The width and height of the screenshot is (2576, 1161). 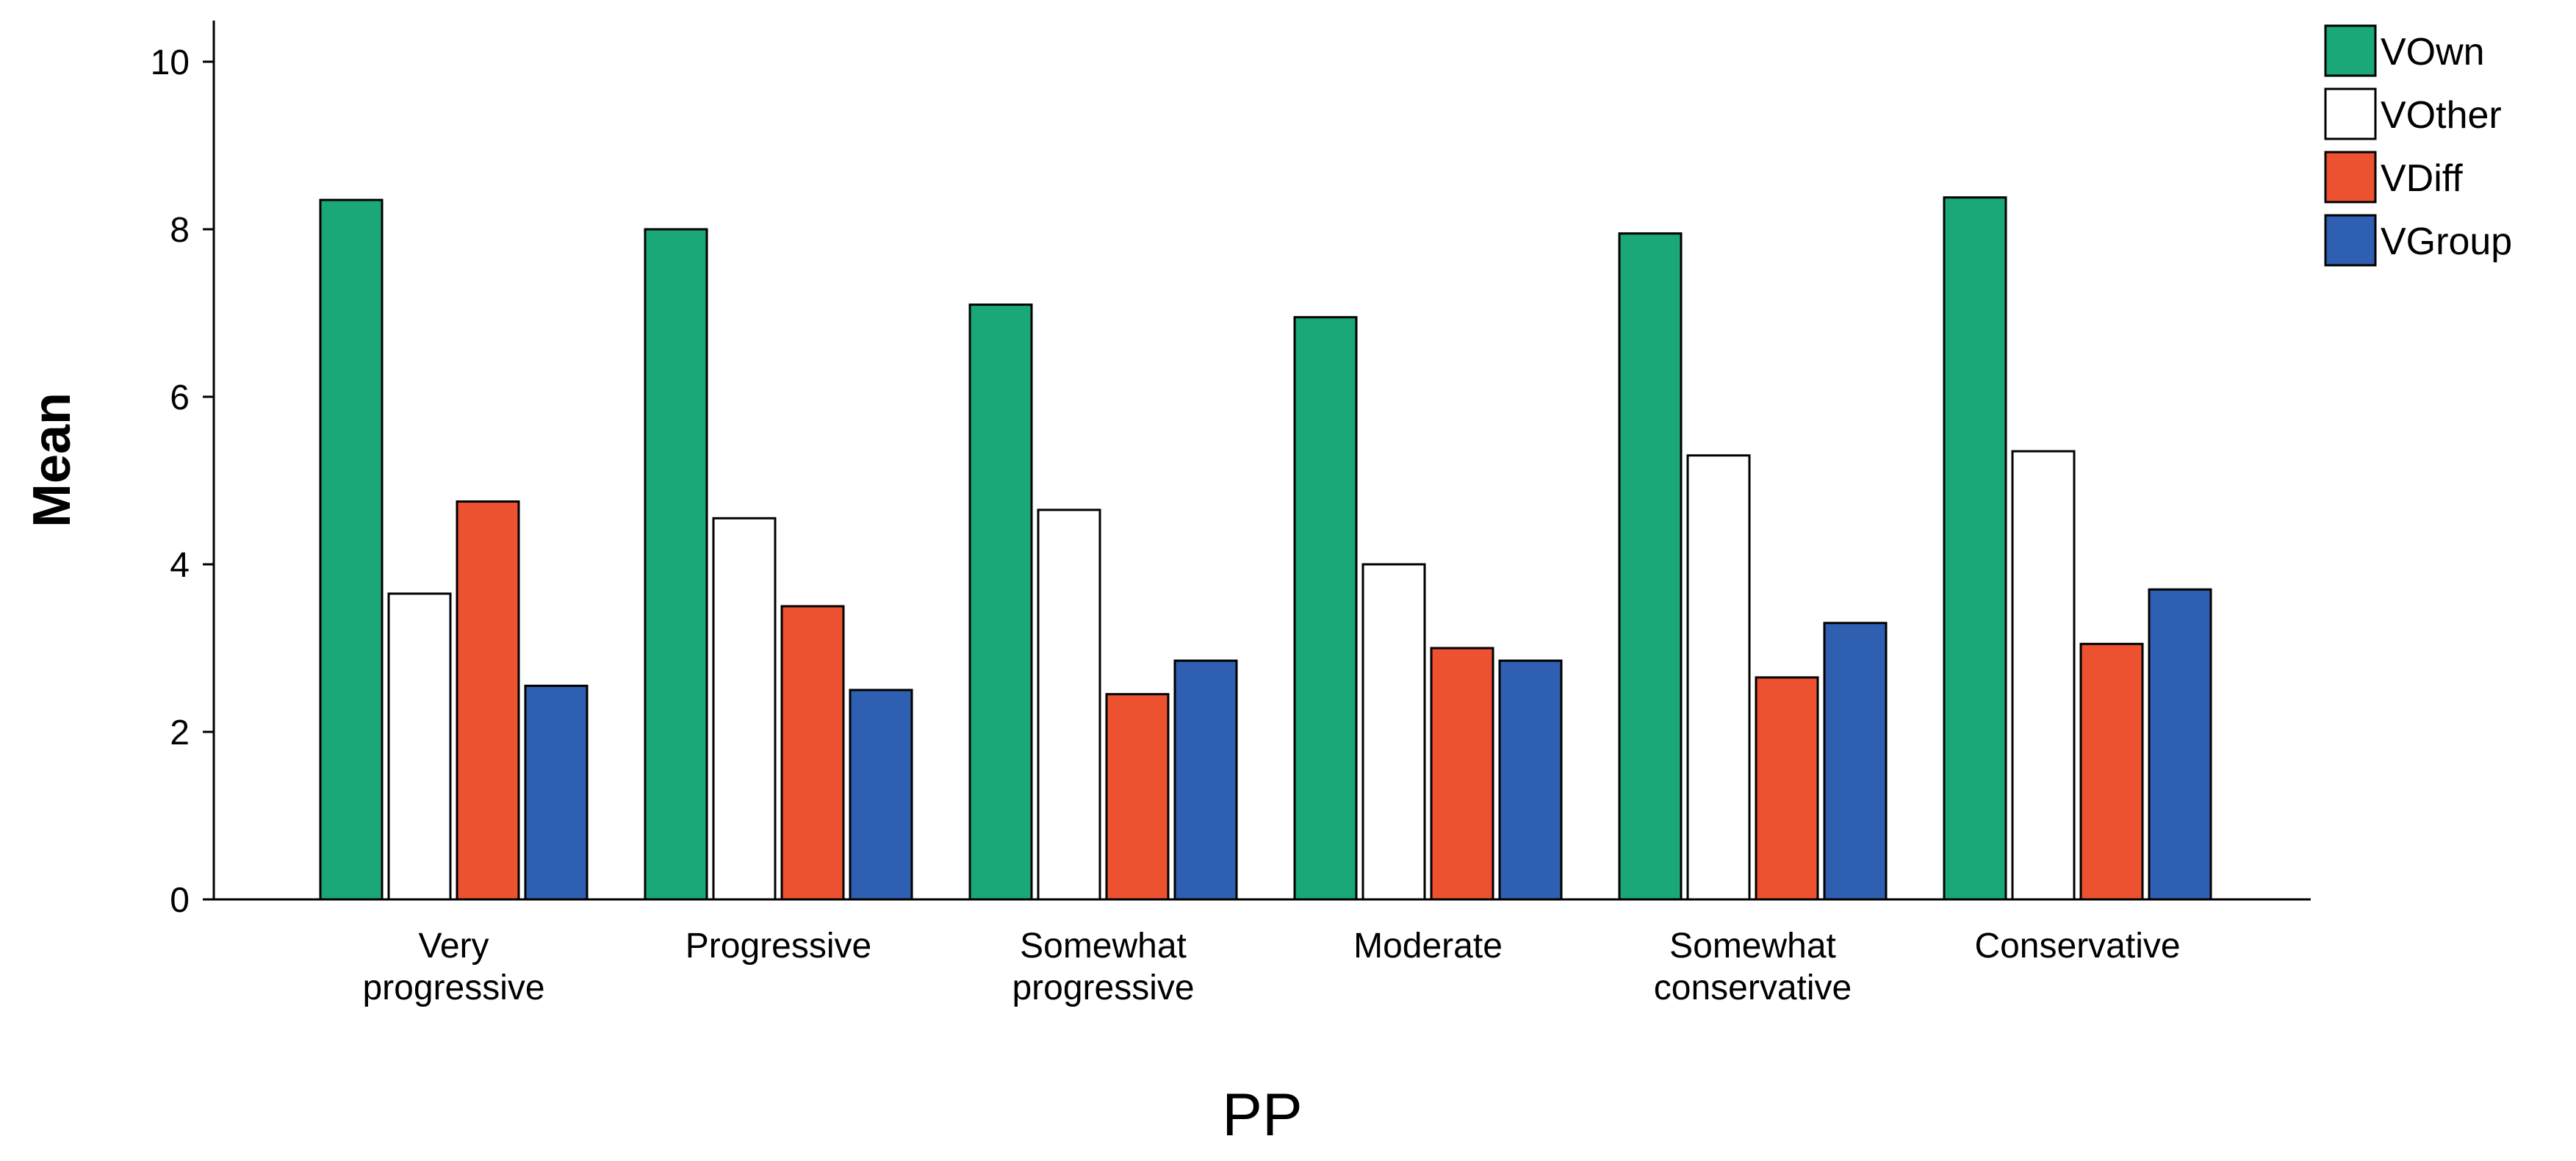 What do you see at coordinates (2350, 50) in the screenshot?
I see `legend-swatch-vown` at bounding box center [2350, 50].